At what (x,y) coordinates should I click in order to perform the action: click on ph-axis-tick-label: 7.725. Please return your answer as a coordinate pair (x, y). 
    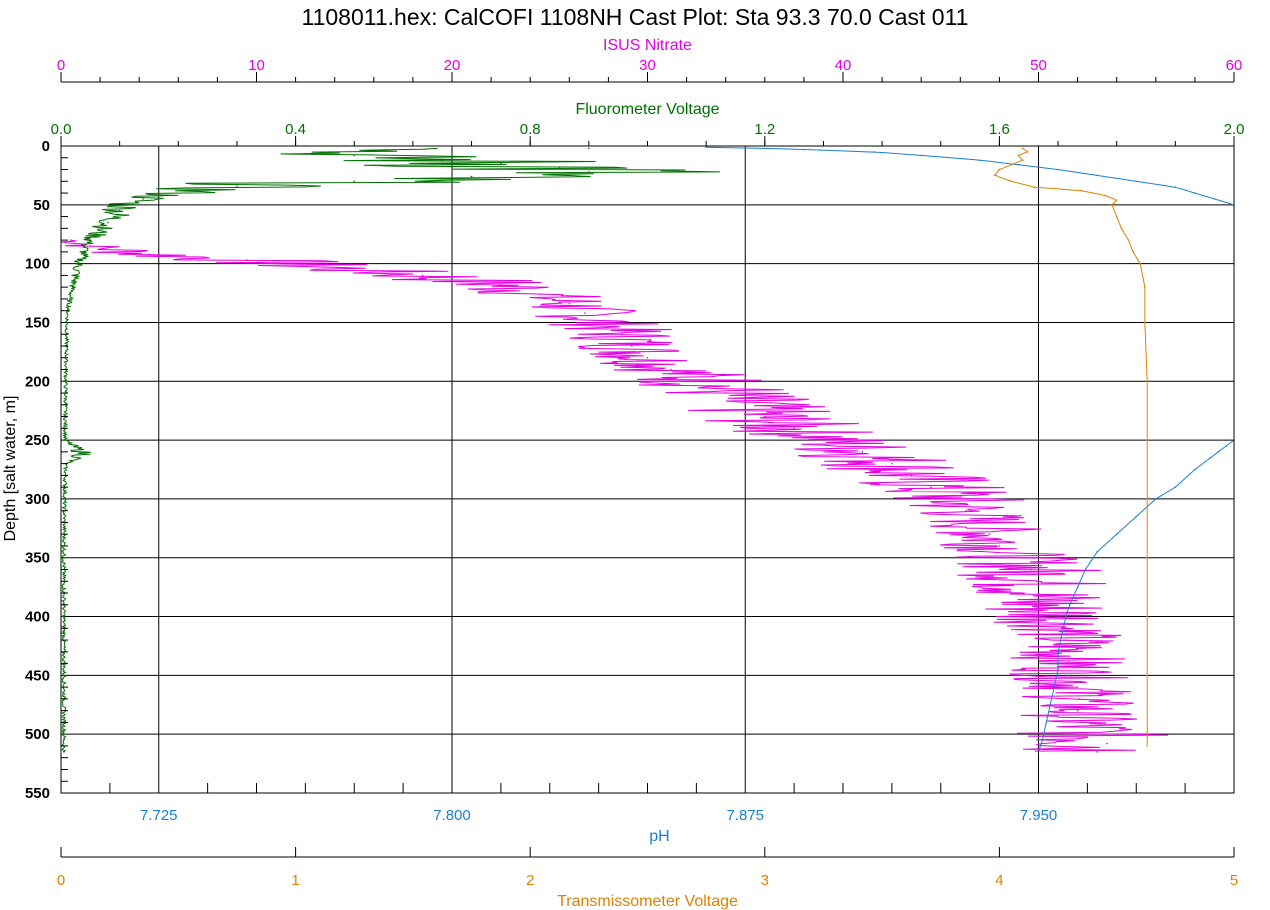
    Looking at the image, I should click on (159, 815).